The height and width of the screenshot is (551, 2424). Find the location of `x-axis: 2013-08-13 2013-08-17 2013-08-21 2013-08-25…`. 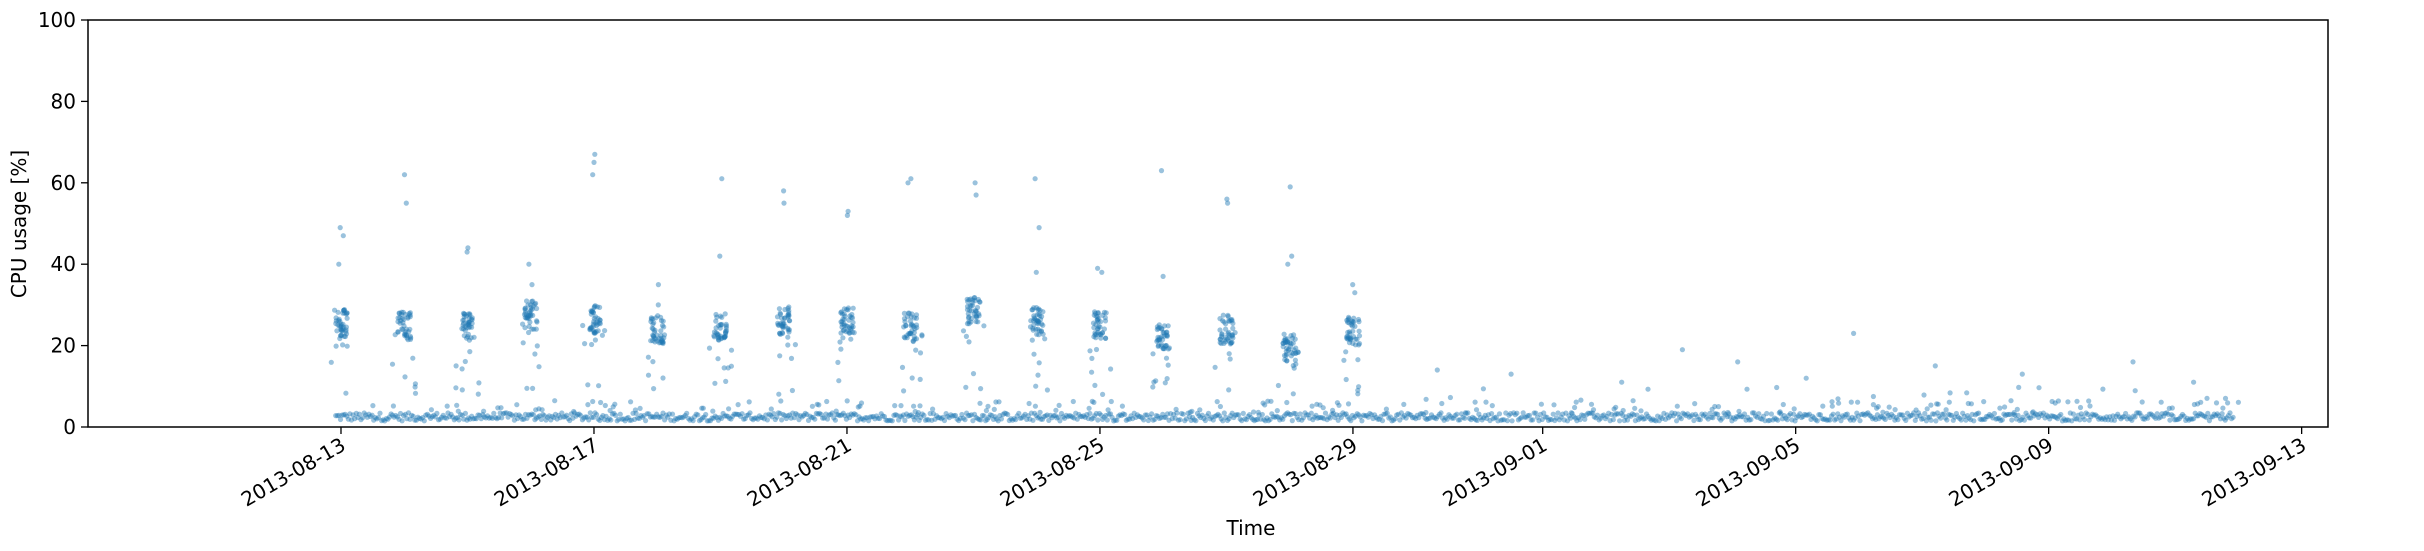

x-axis: 2013-08-13 2013-08-17 2013-08-21 2013-08-25… is located at coordinates (1273, 469).